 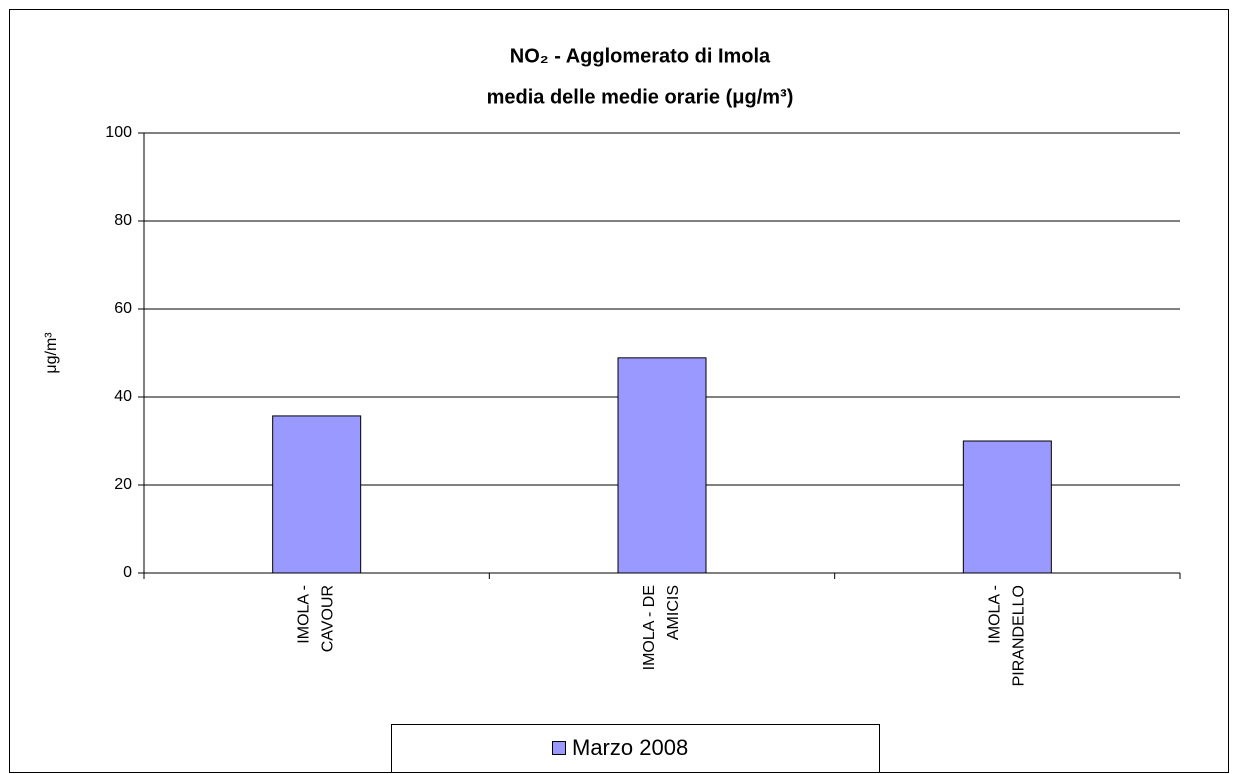 I want to click on y-tick-label: 60, so click(x=123, y=308).